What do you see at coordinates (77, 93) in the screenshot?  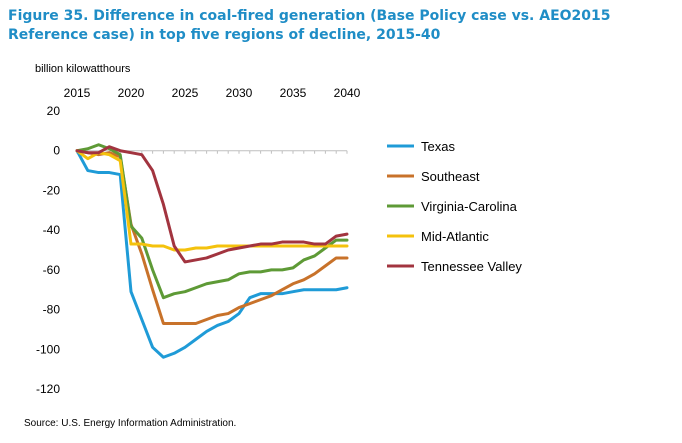 I see `x-tick-label-2015: 2015` at bounding box center [77, 93].